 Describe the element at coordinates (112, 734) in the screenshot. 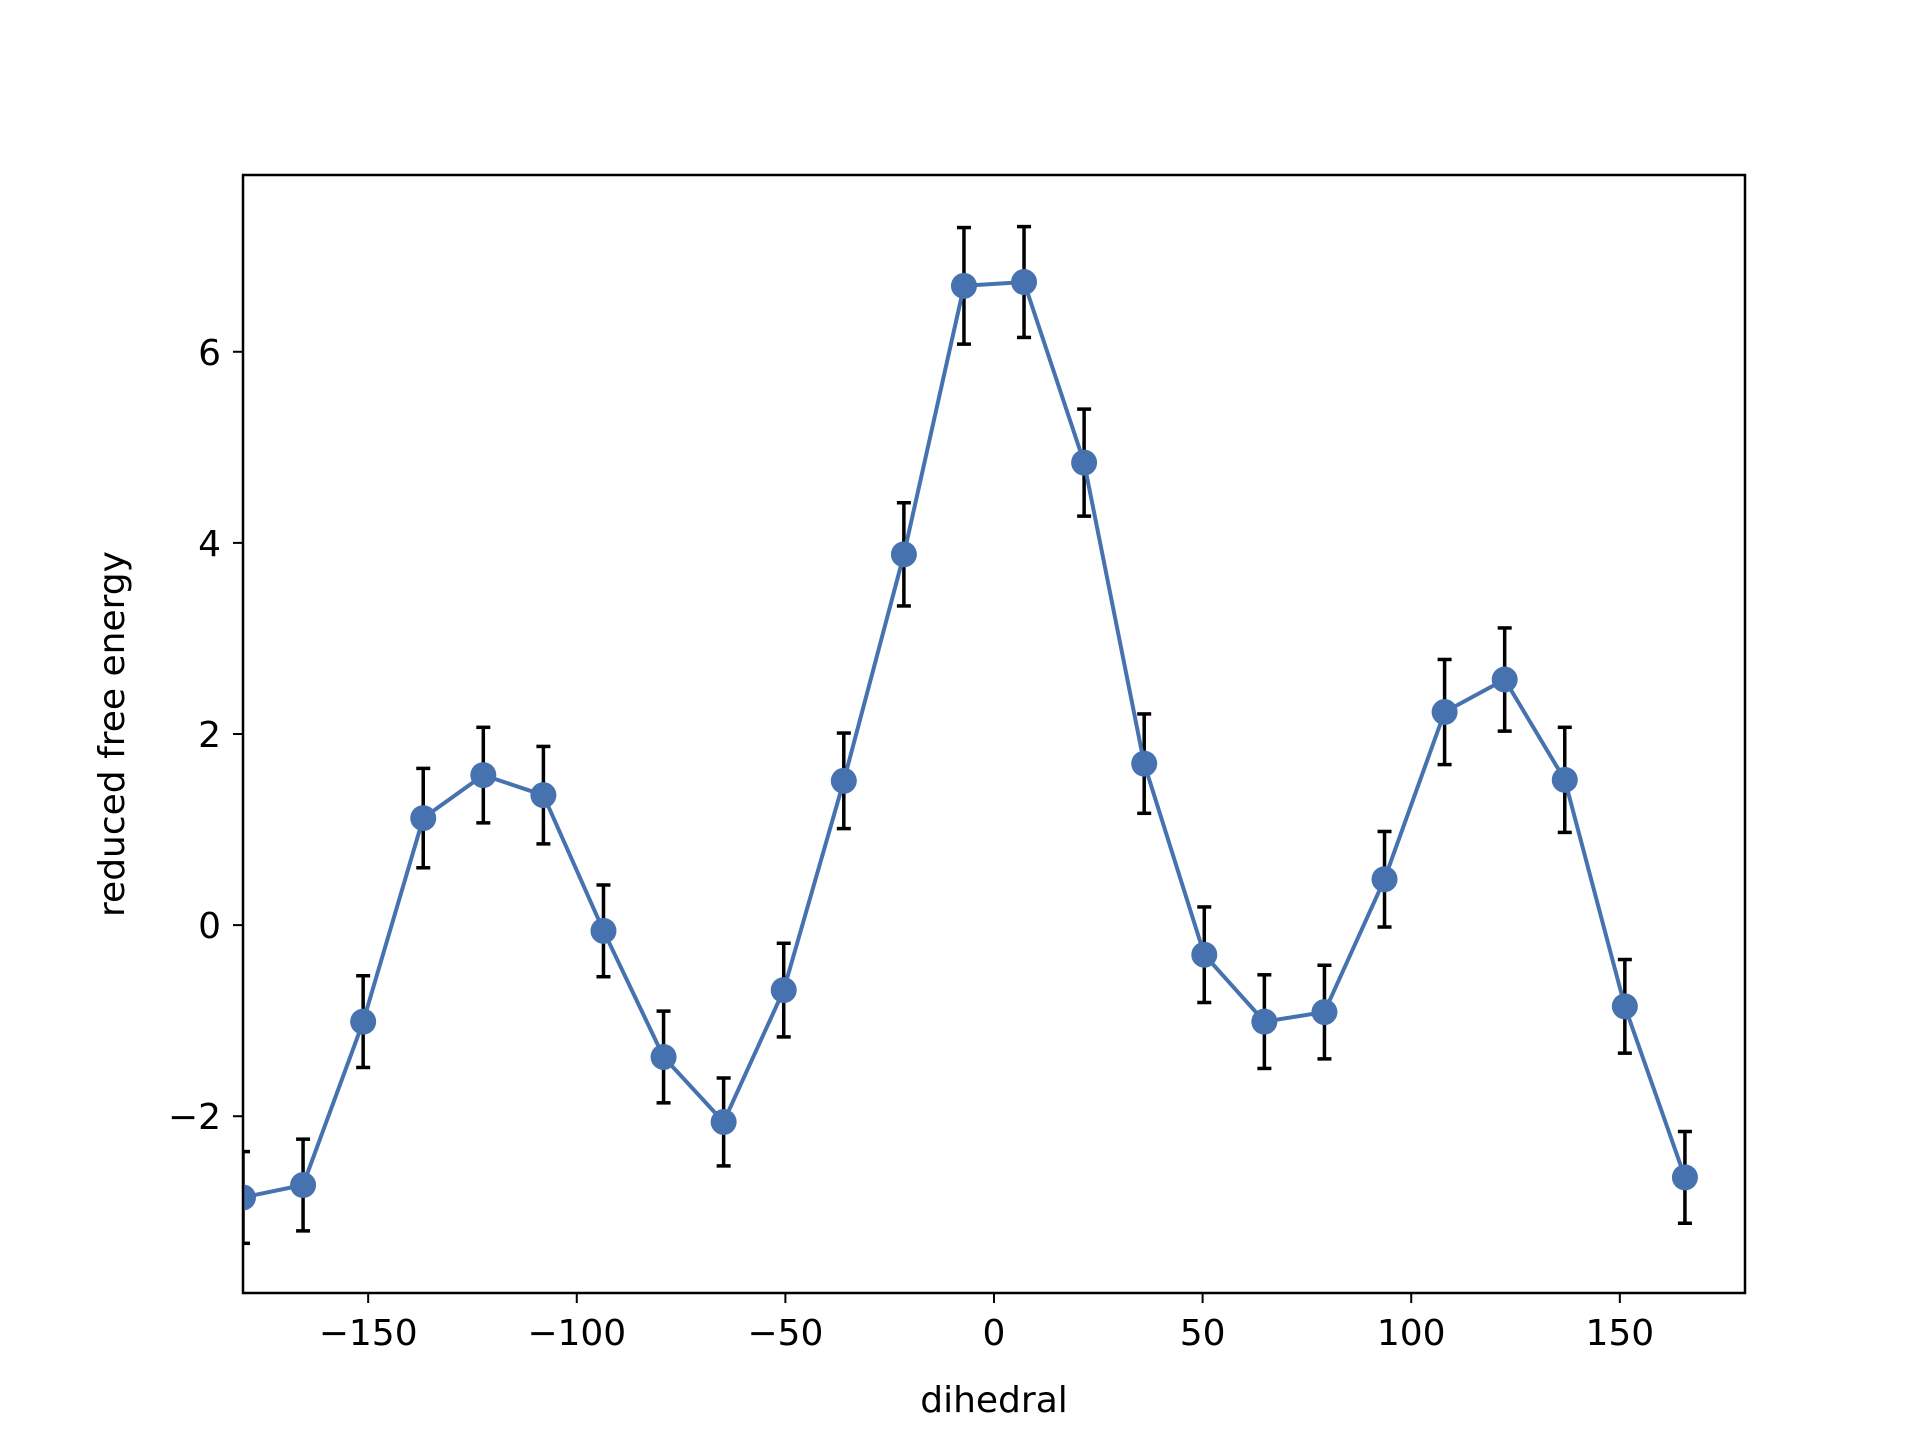

I see `y-axis-title: reduced free energy` at that location.